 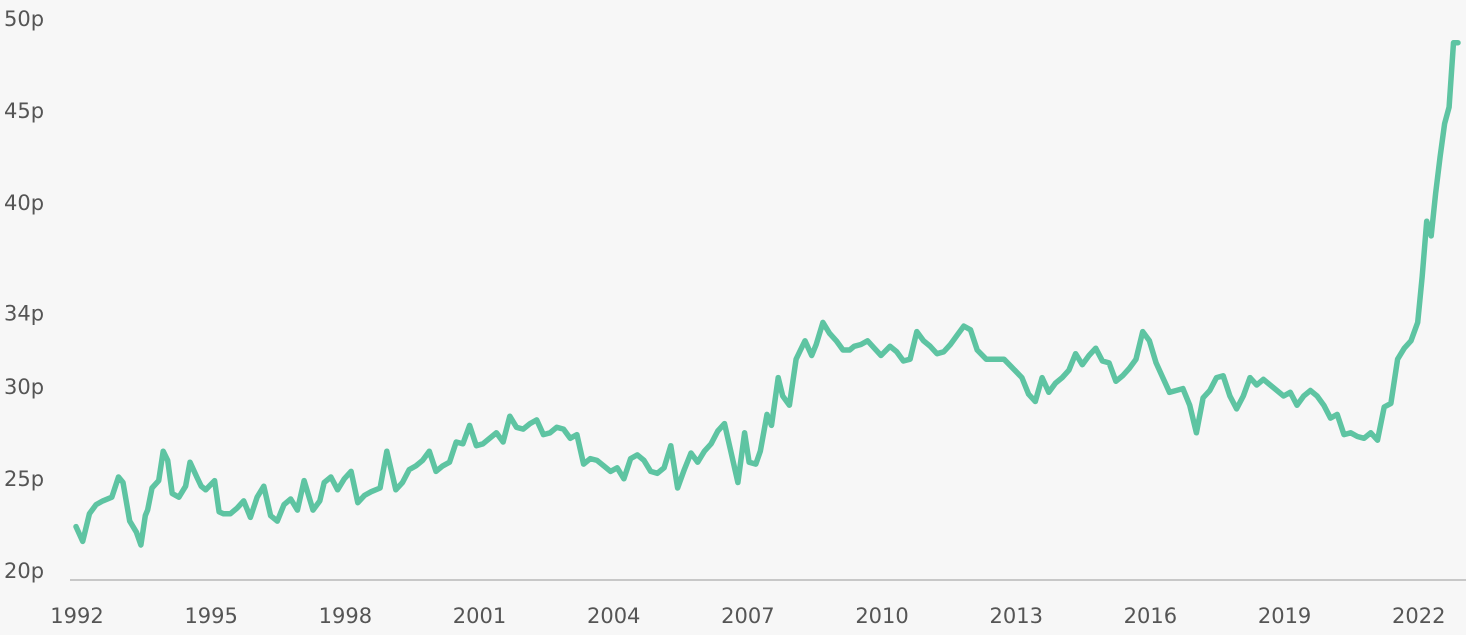 I want to click on y-tick-label: 45p, so click(x=24, y=111).